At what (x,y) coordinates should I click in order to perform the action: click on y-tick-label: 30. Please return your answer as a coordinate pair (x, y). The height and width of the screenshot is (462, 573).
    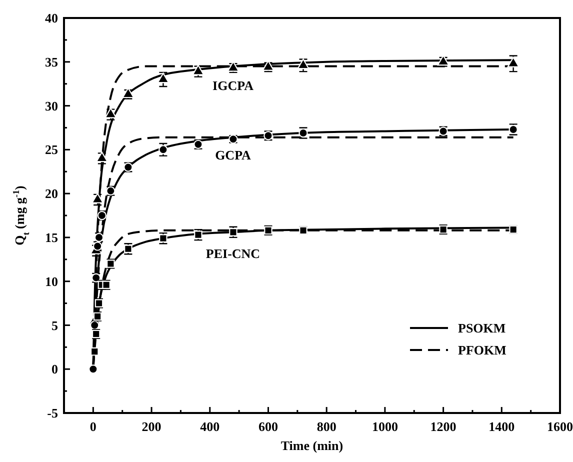
    Looking at the image, I should click on (51, 106).